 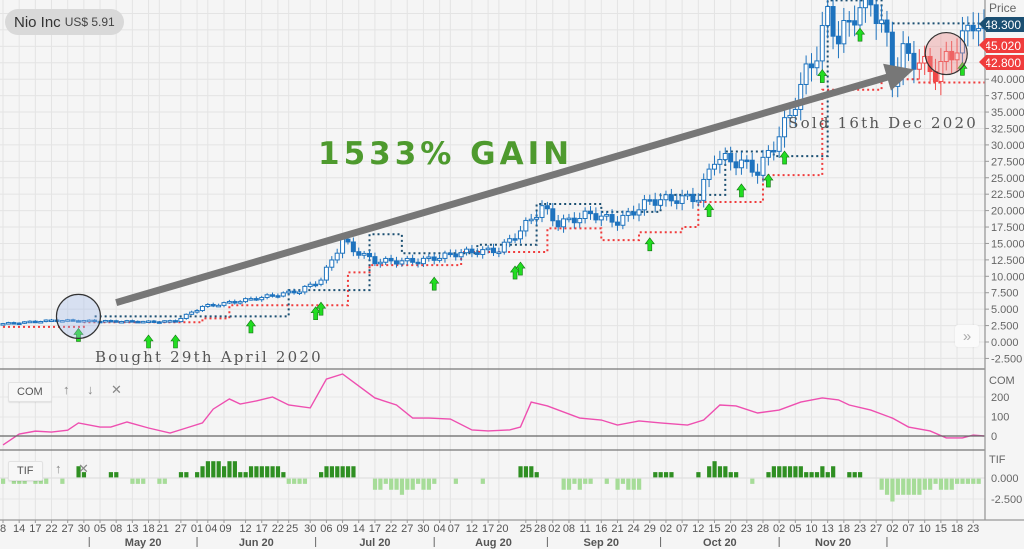 What do you see at coordinates (601, 529) in the screenshot?
I see `x-tick-label: 16` at bounding box center [601, 529].